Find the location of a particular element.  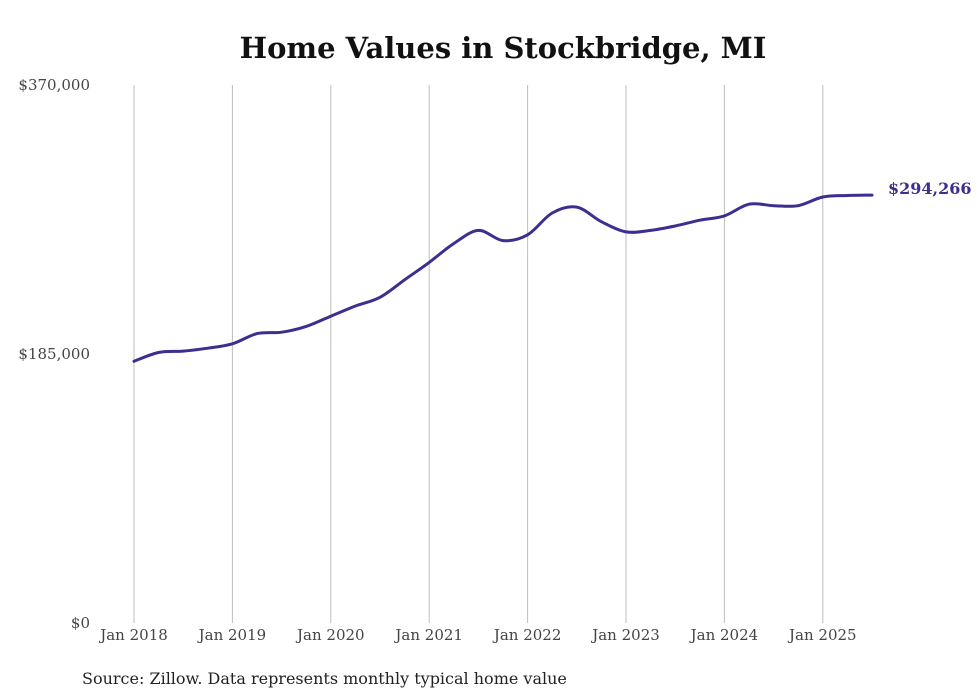

x-tick-label: Jan 2019 is located at coordinates (232, 635).